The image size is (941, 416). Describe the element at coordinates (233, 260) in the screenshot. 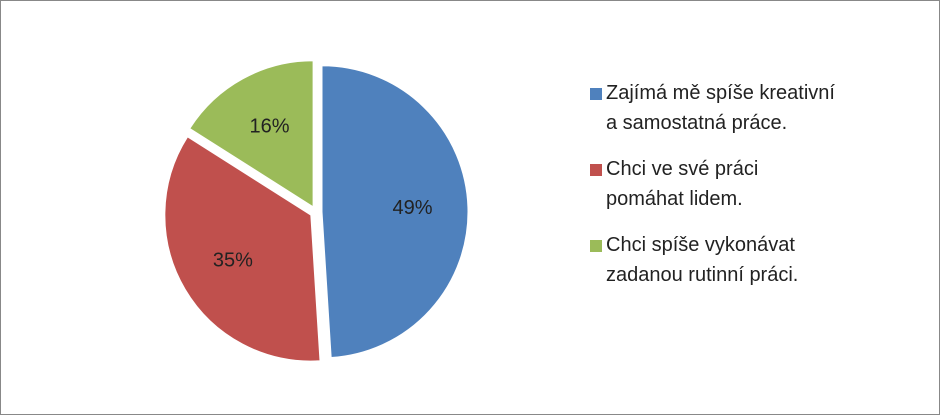

I see `data-label: 35%` at that location.